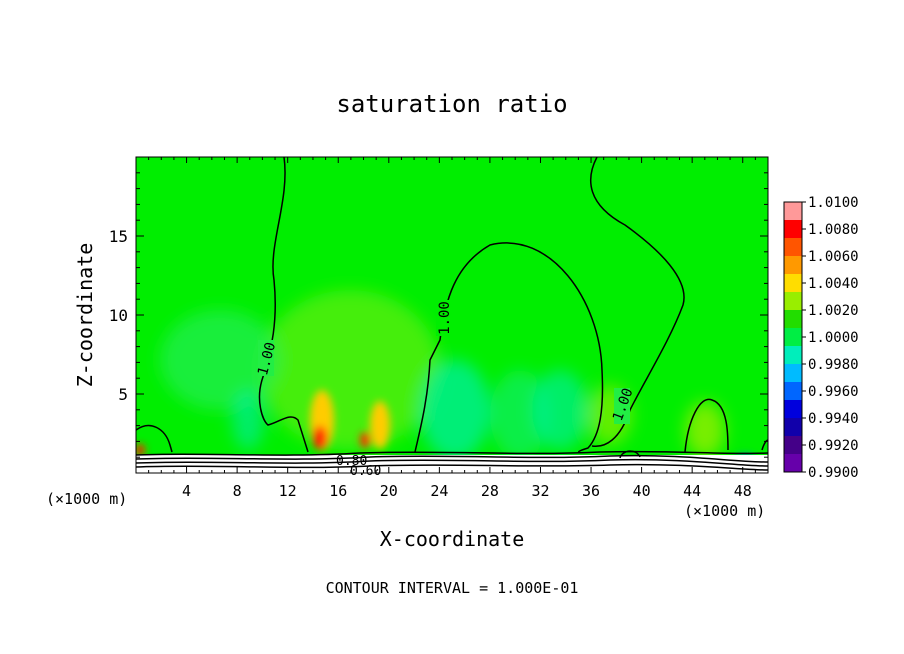 The image size is (904, 654). What do you see at coordinates (452, 588) in the screenshot?
I see `contour-interval-note: CONTOUR INTERVAL = 1.000E-01` at bounding box center [452, 588].